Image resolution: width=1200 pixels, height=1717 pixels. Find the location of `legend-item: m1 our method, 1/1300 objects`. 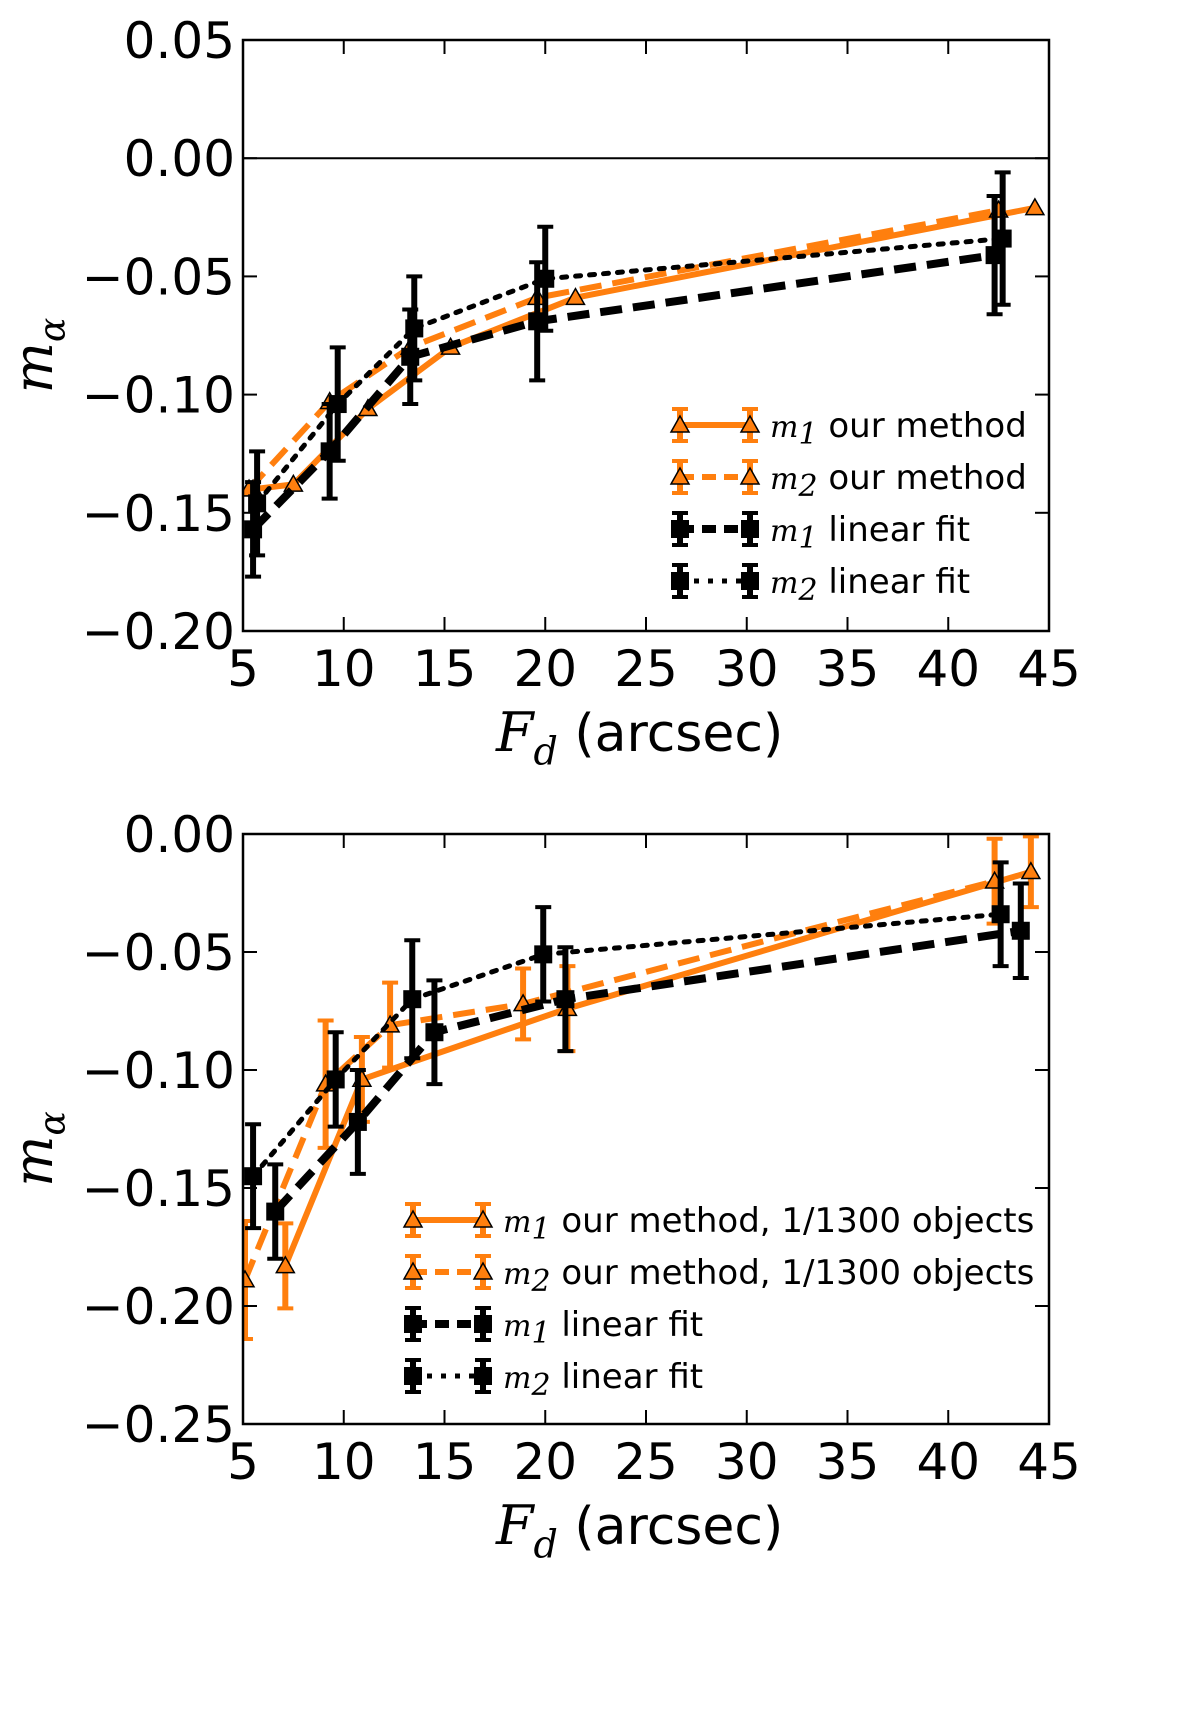

legend-item: m1 our method, 1/1300 objects is located at coordinates (718, 1224).